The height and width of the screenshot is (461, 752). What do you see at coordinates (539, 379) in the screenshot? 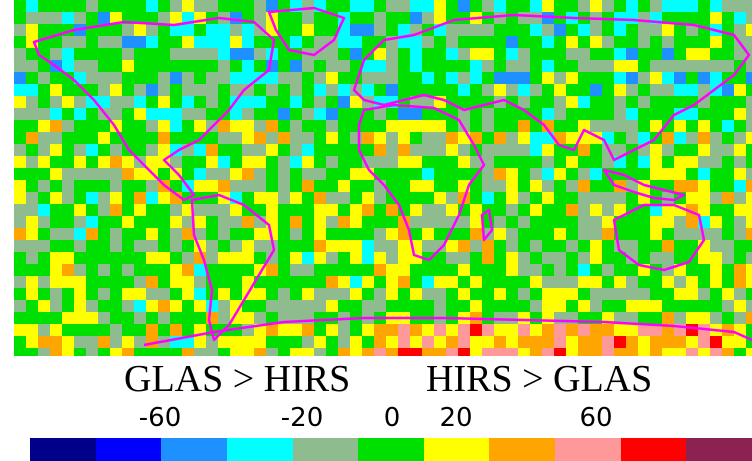
I see `label-hirs-greater: HIRS > GLAS` at bounding box center [539, 379].